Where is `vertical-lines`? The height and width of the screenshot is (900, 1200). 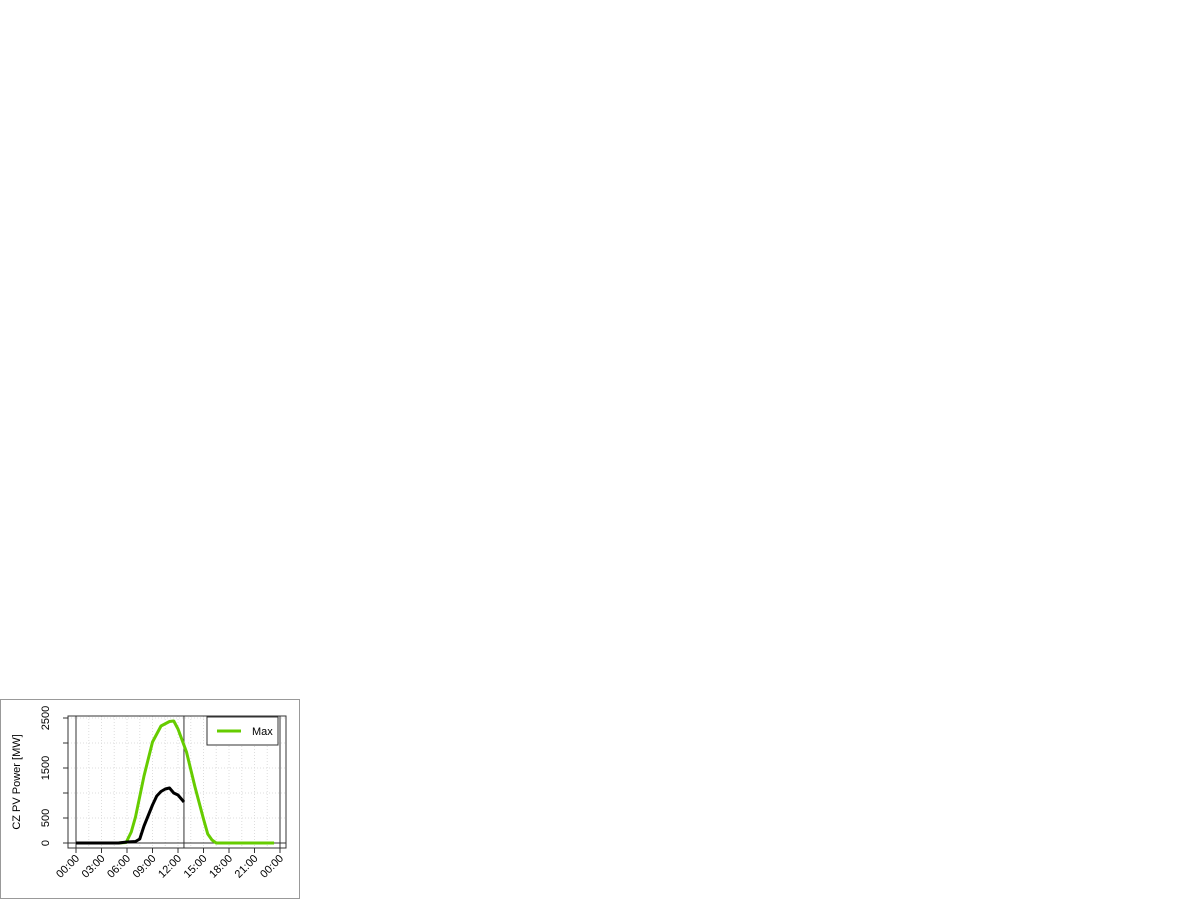
vertical-lines is located at coordinates (178, 782).